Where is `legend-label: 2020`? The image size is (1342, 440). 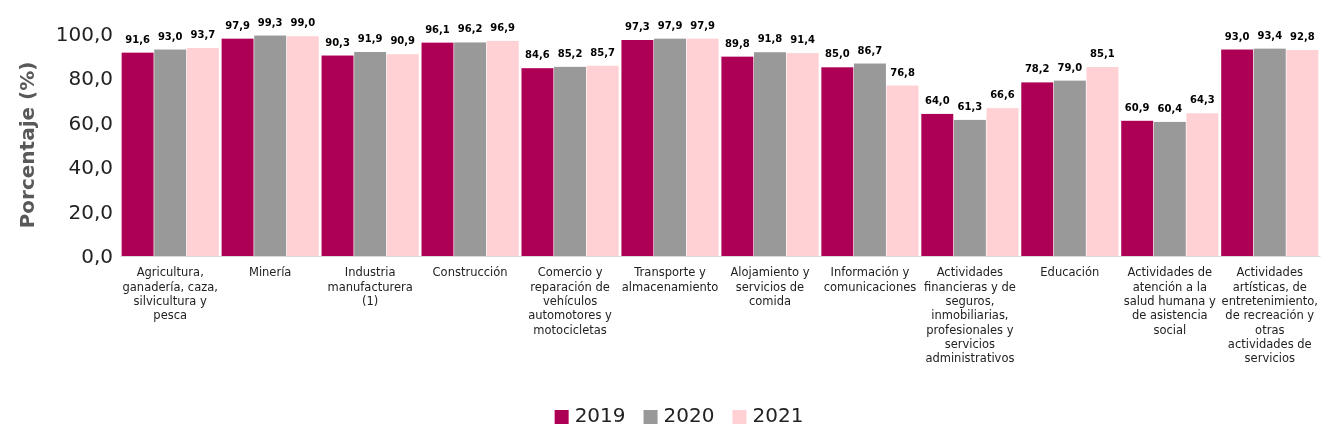
legend-label: 2020 is located at coordinates (689, 415).